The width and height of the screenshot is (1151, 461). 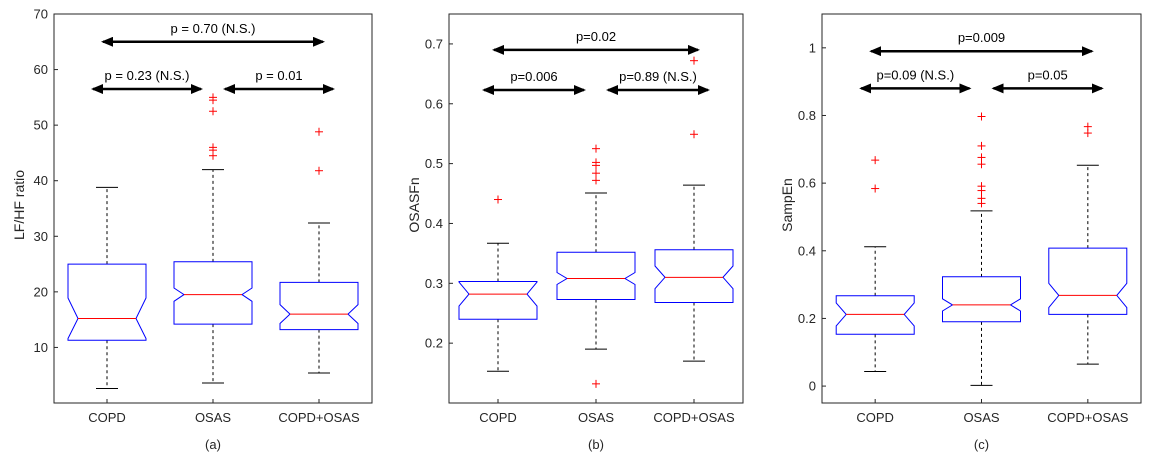 What do you see at coordinates (1048, 74) in the screenshot?
I see `p-value-label: p=0.05` at bounding box center [1048, 74].